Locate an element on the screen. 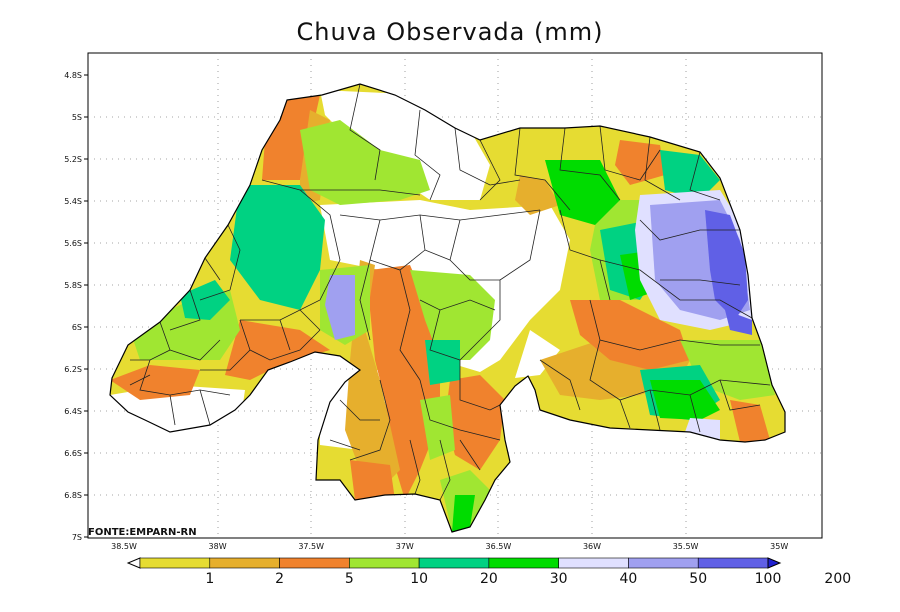  fill-30-40-southeast is located at coordinates (685, 400).